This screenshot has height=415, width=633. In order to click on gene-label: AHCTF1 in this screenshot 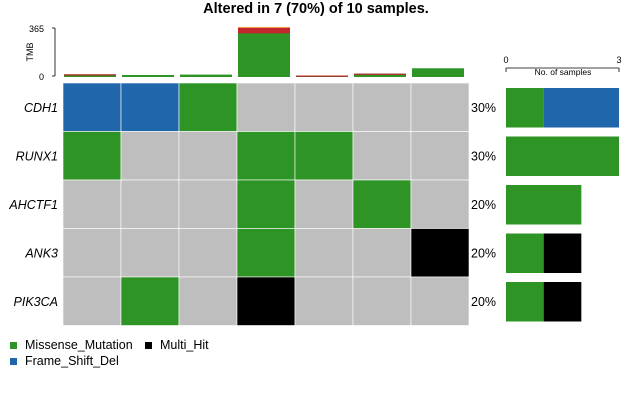, I will do `click(33, 205)`.